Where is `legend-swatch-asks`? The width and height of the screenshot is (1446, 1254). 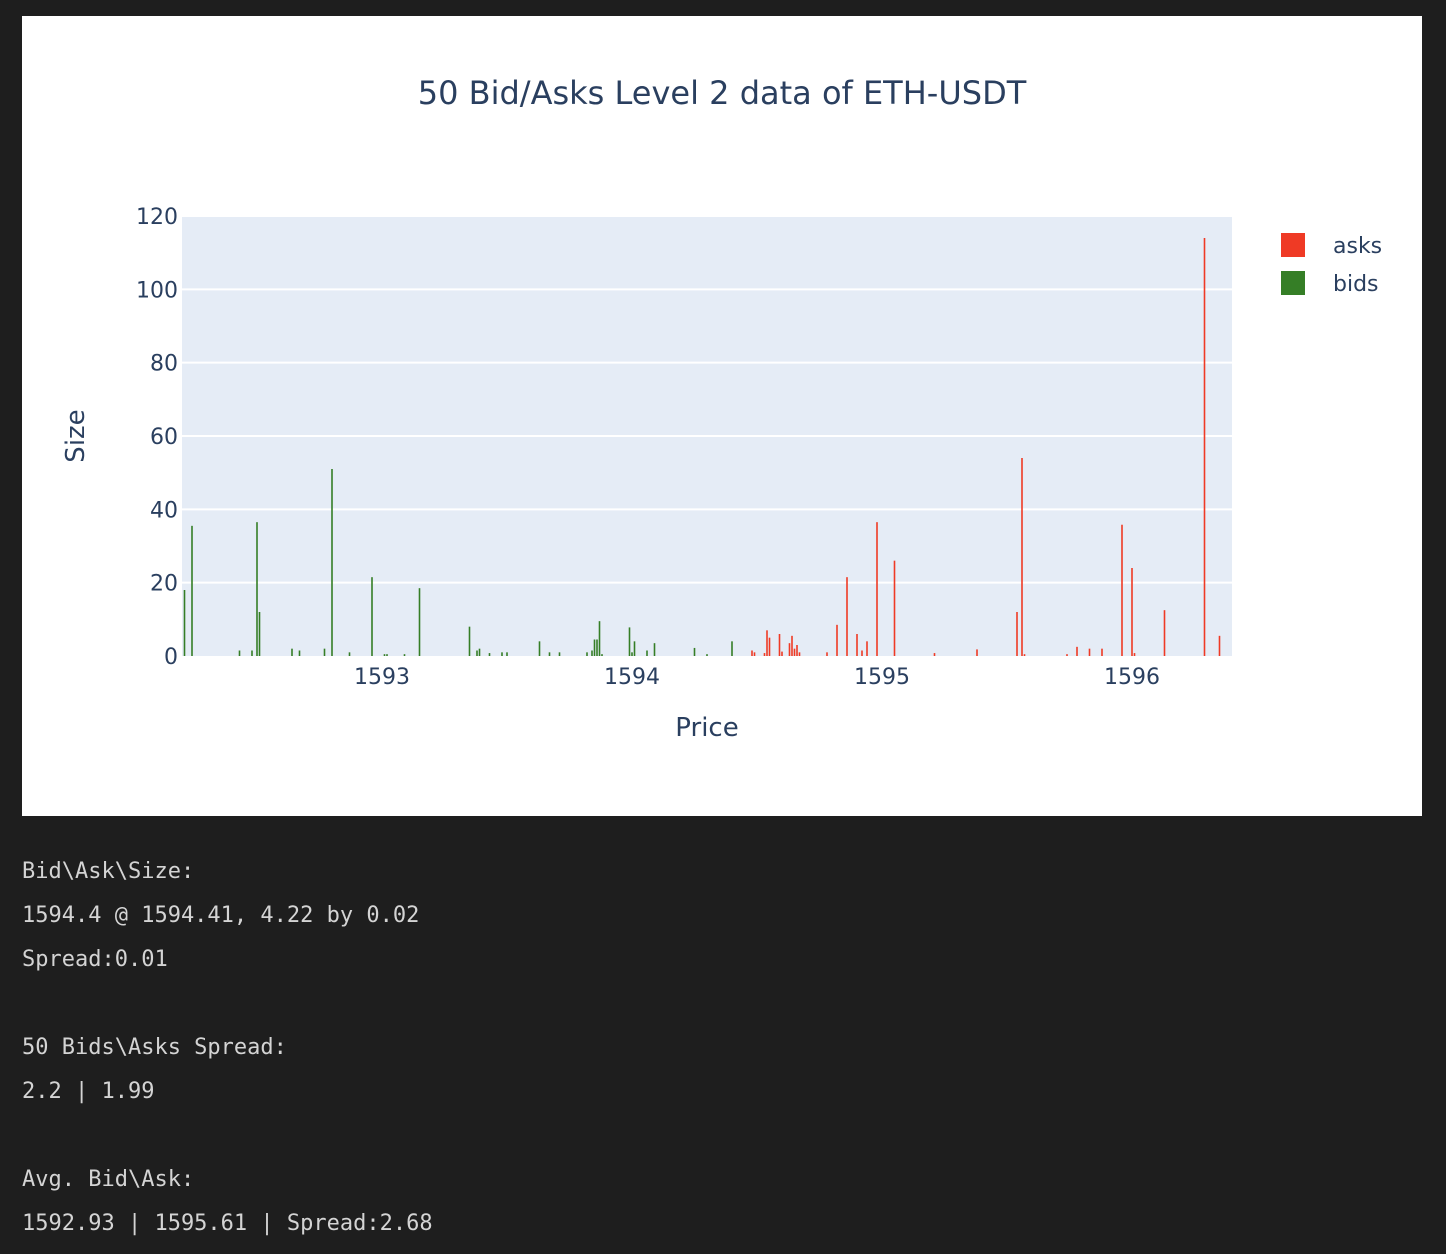 legend-swatch-asks is located at coordinates (1293, 245).